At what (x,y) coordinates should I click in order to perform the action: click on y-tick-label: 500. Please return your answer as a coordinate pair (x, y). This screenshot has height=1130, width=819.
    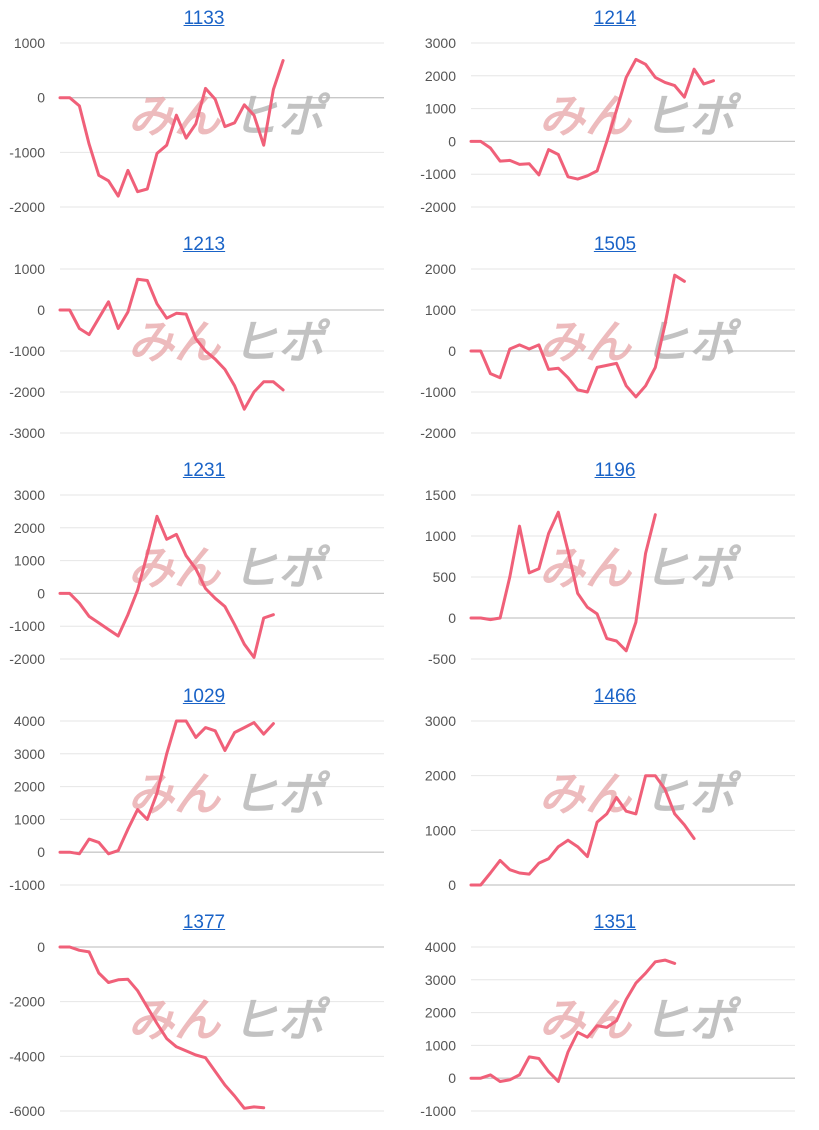
    Looking at the image, I should click on (445, 577).